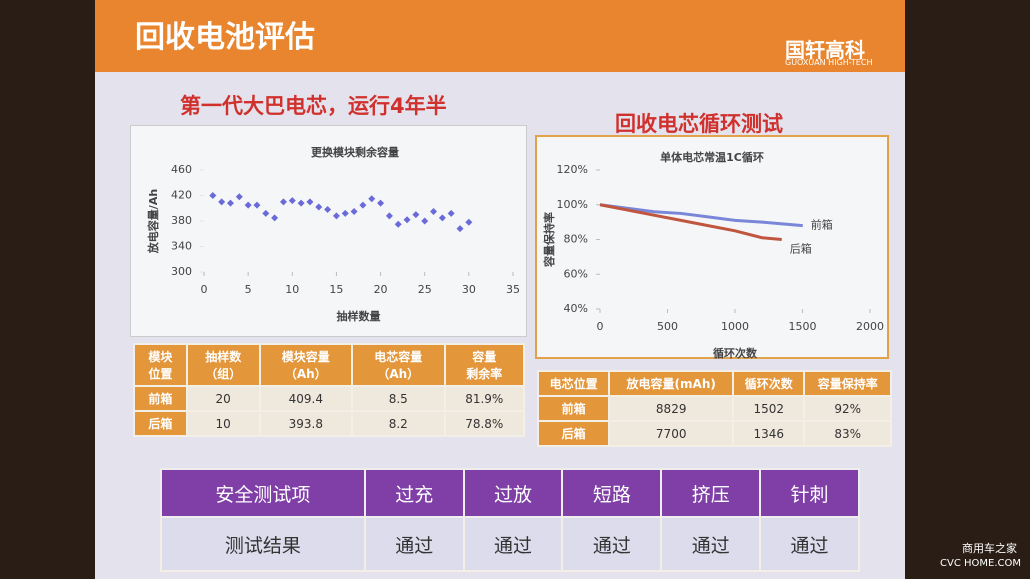 The height and width of the screenshot is (579, 1030). What do you see at coordinates (248, 289) in the screenshot?
I see `x-tick-label: 5` at bounding box center [248, 289].